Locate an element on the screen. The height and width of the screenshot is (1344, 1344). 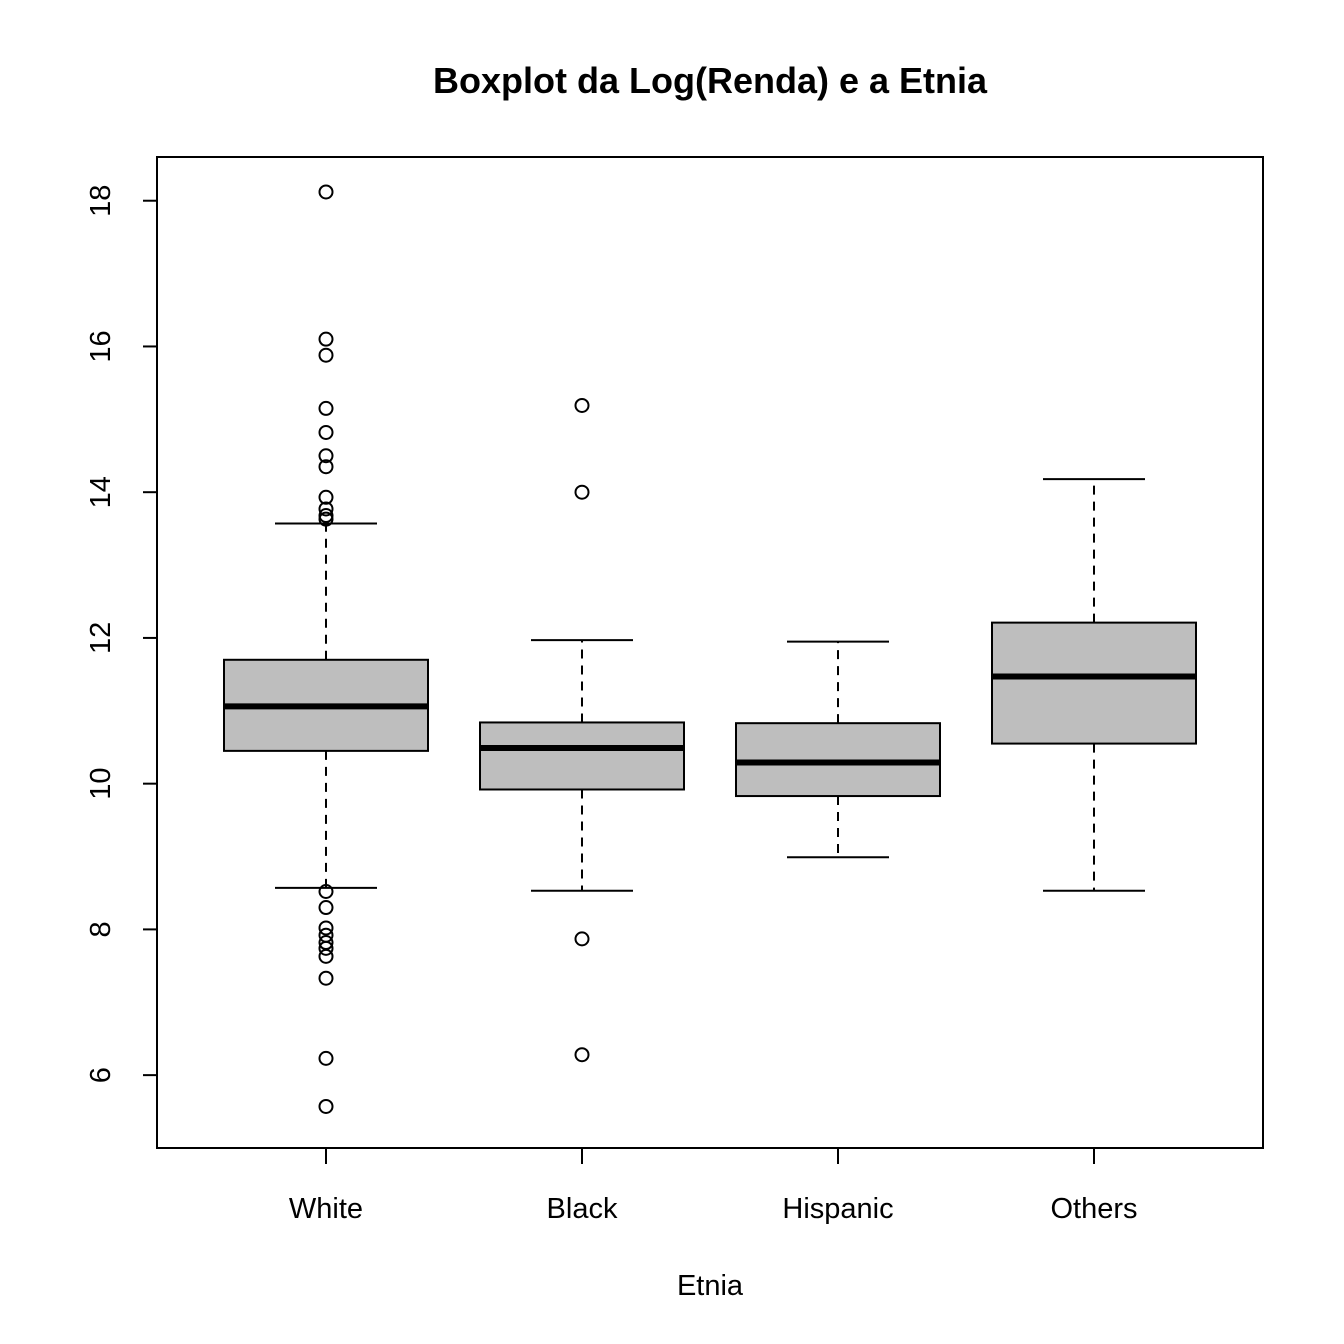
x-axis-label: Etnia is located at coordinates (710, 1286).